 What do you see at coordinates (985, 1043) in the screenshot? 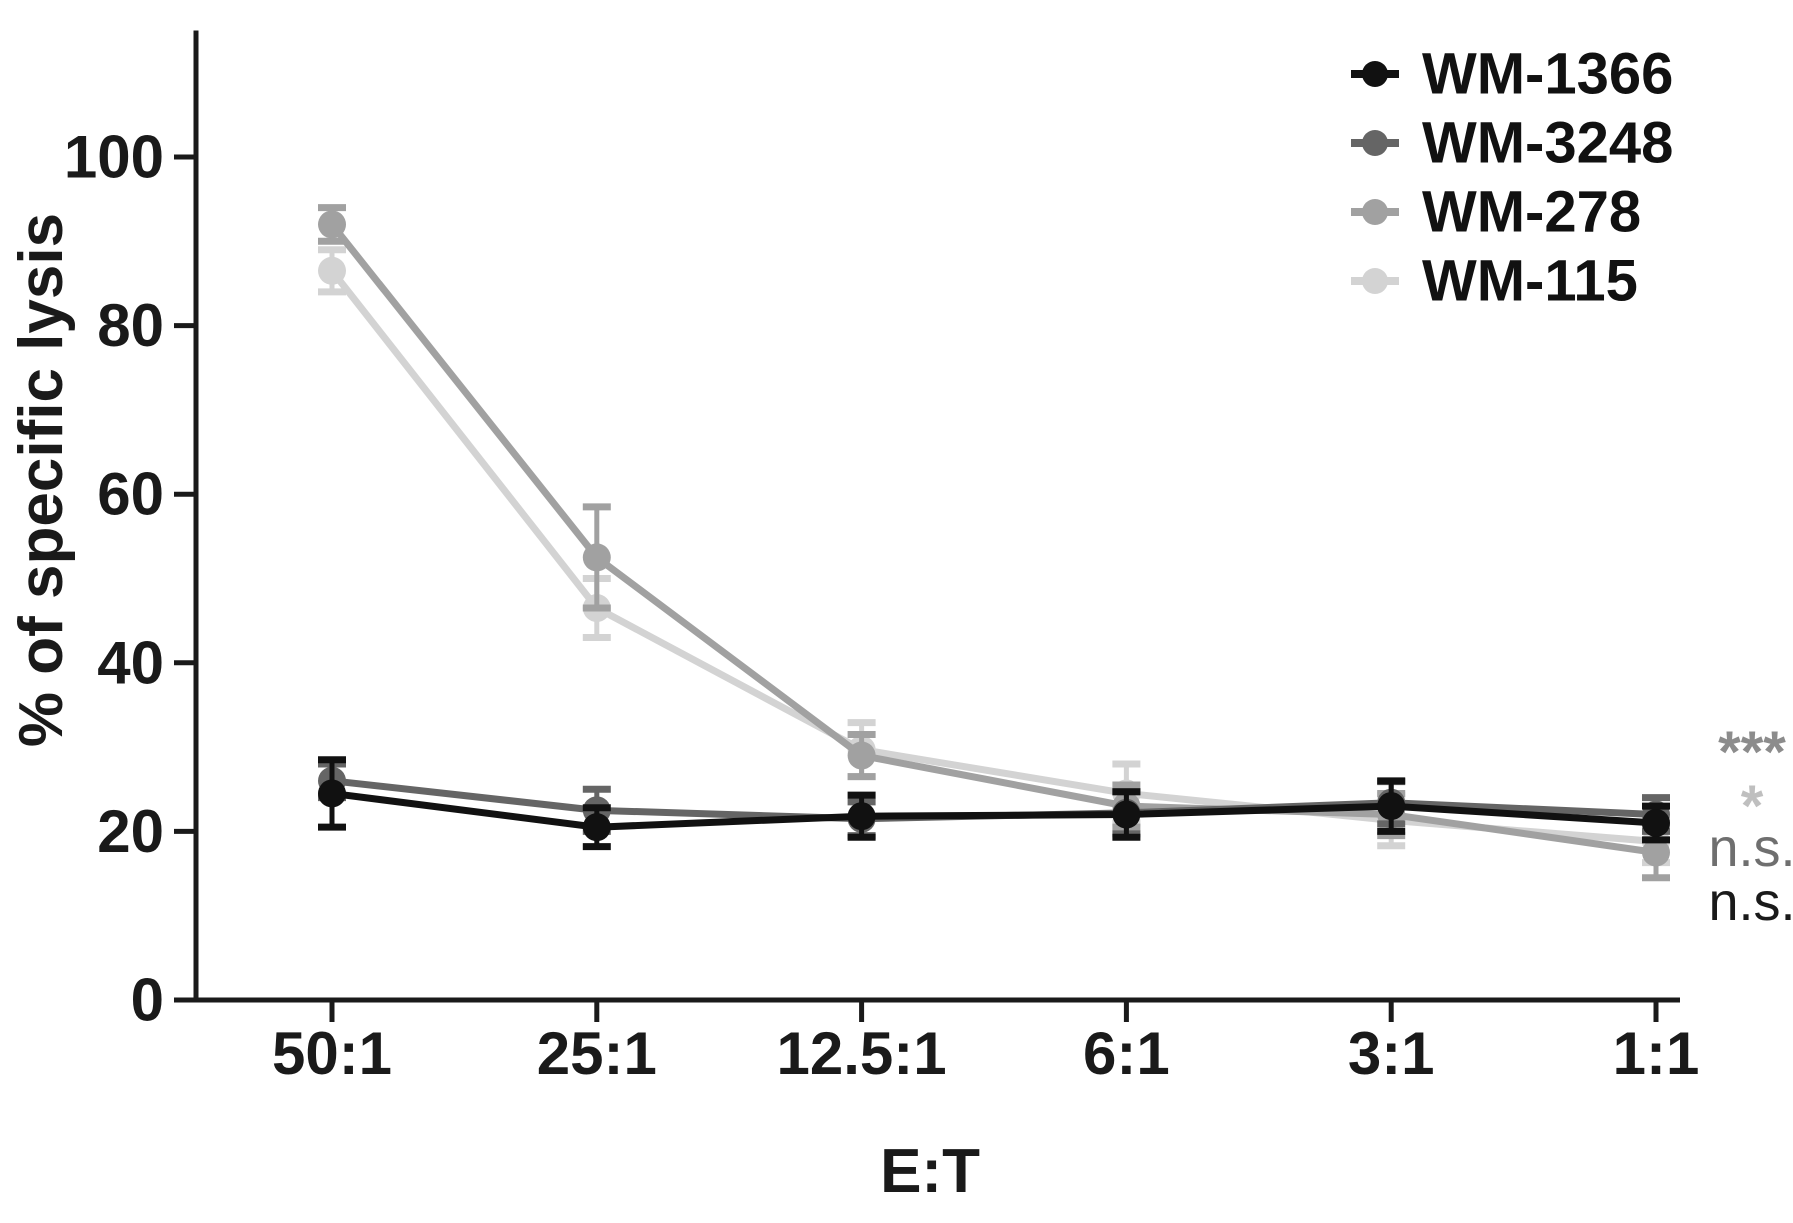
I see `x-tick-group: 50:1 25:1 12.5:1 6:1 3:1 1:1` at bounding box center [985, 1043].